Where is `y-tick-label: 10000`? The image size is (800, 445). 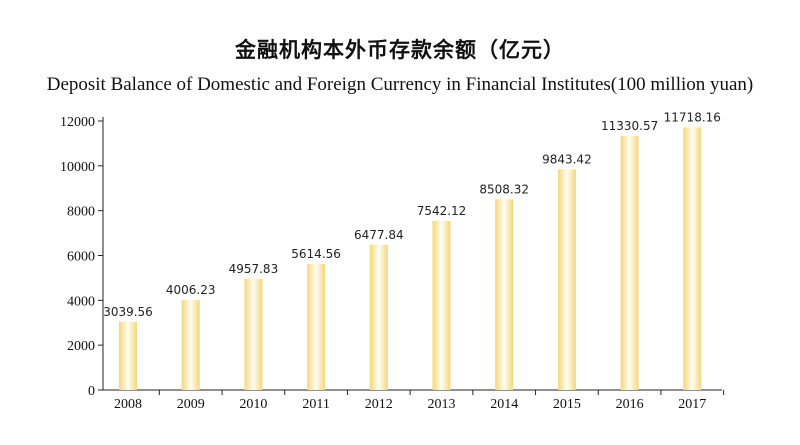 y-tick-label: 10000 is located at coordinates (77, 167).